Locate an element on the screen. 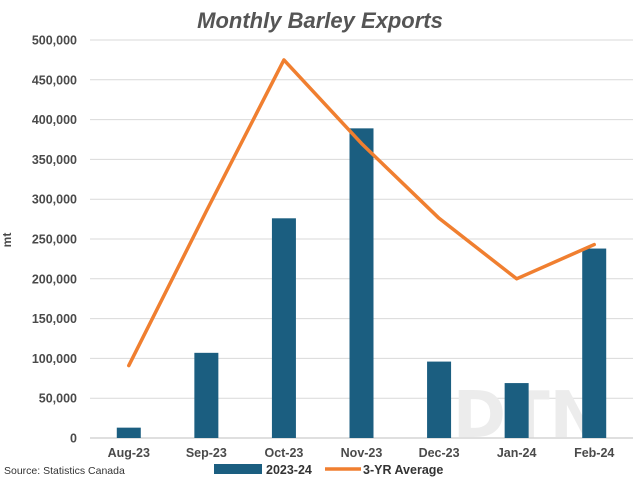 Image resolution: width=640 pixels, height=480 pixels. y-axis-label: mt is located at coordinates (7, 240).